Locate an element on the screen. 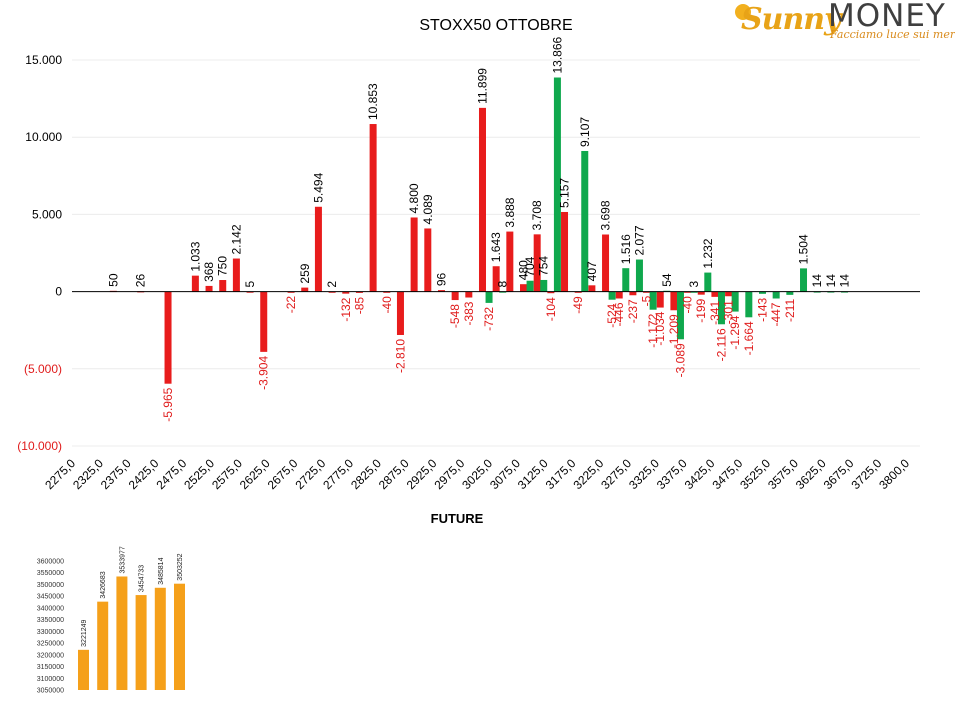 The width and height of the screenshot is (955, 712). data-label: -341 is located at coordinates (715, 313).